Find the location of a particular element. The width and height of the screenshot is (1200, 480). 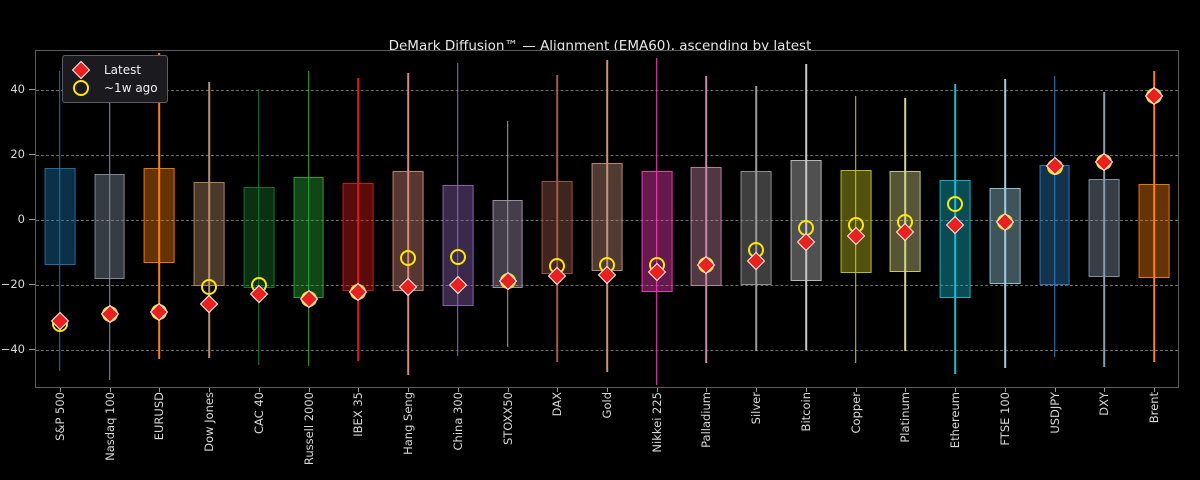

x-axis-label-wrap: Gold is located at coordinates (607, 405).